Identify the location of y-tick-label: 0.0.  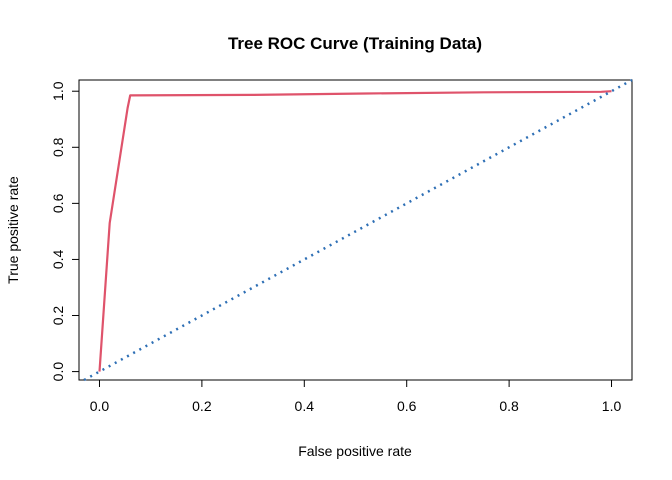
(58, 372).